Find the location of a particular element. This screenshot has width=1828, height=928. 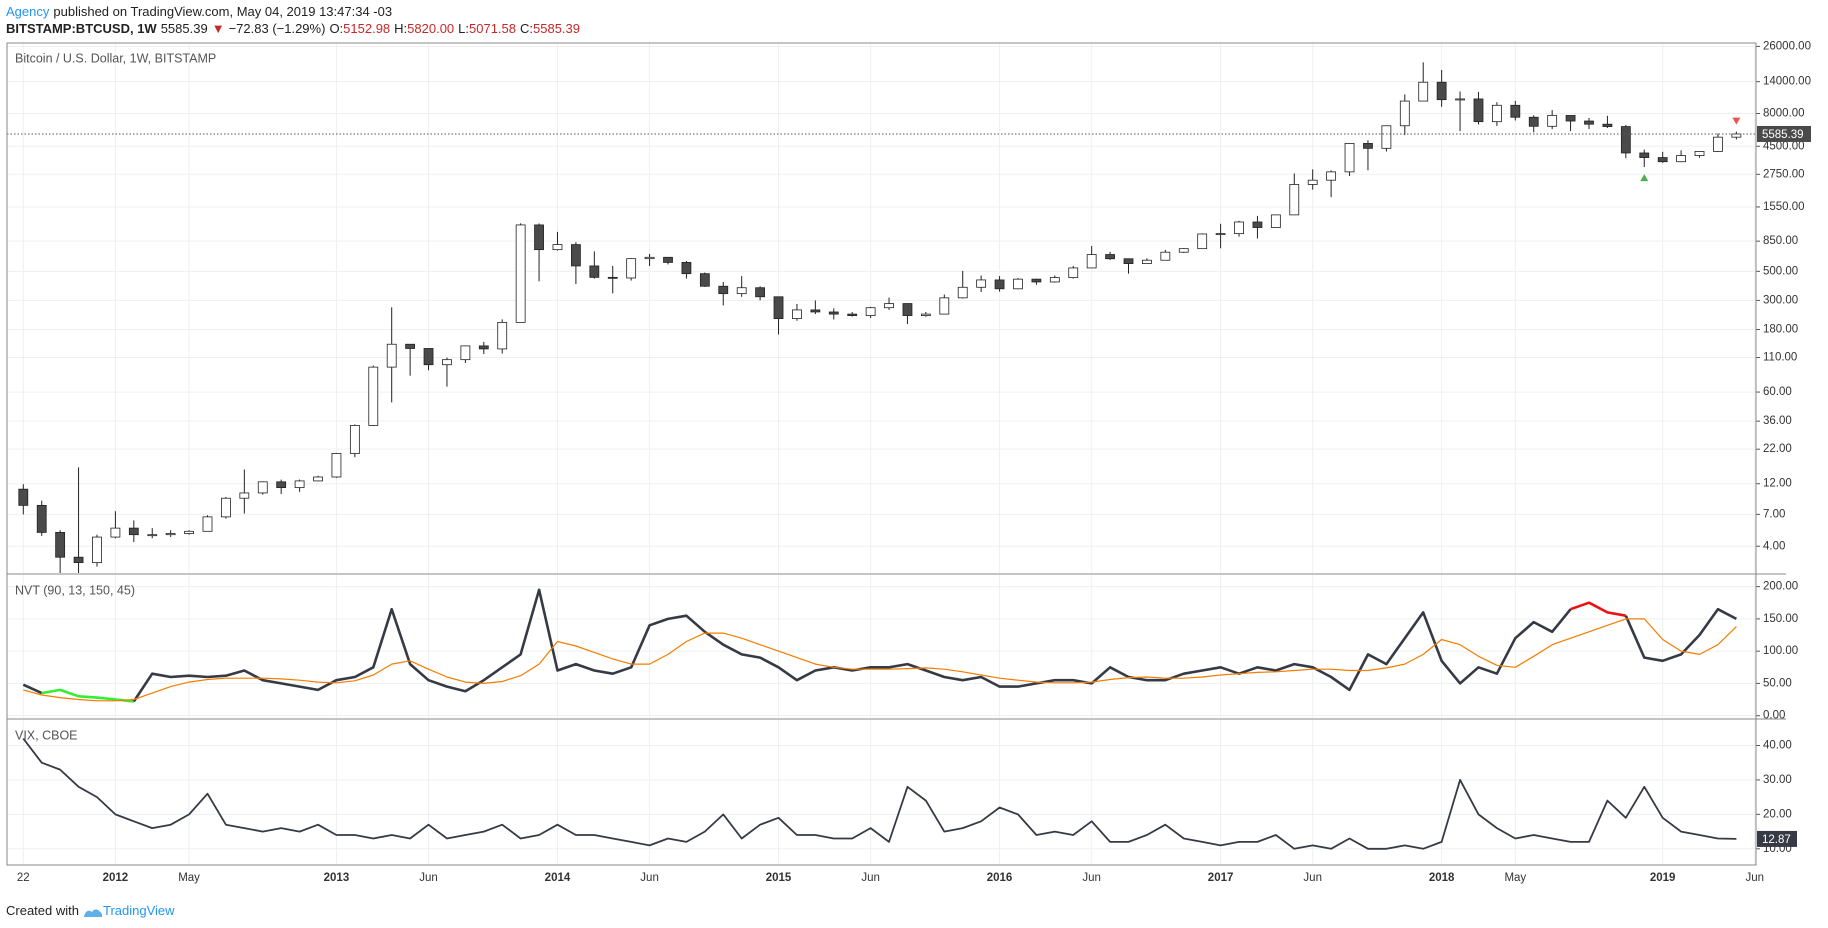

y-tick-label: 150.00 is located at coordinates (1780, 619).